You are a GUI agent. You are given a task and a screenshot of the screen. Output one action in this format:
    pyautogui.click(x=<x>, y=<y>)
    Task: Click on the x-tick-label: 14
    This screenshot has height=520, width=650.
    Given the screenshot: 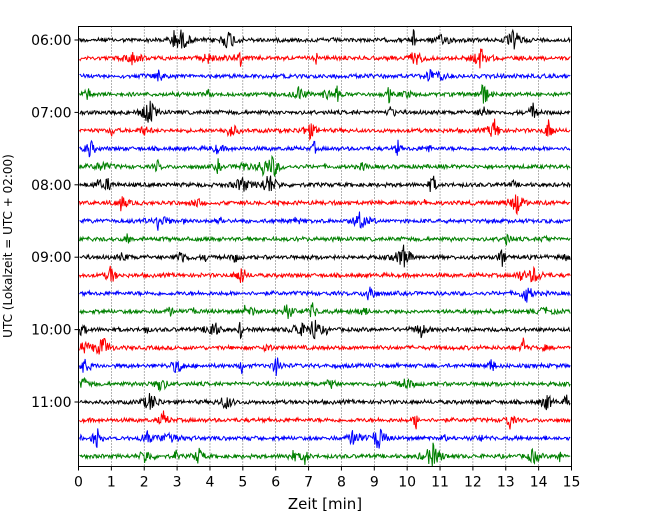 What is the action you would take?
    pyautogui.click(x=539, y=483)
    